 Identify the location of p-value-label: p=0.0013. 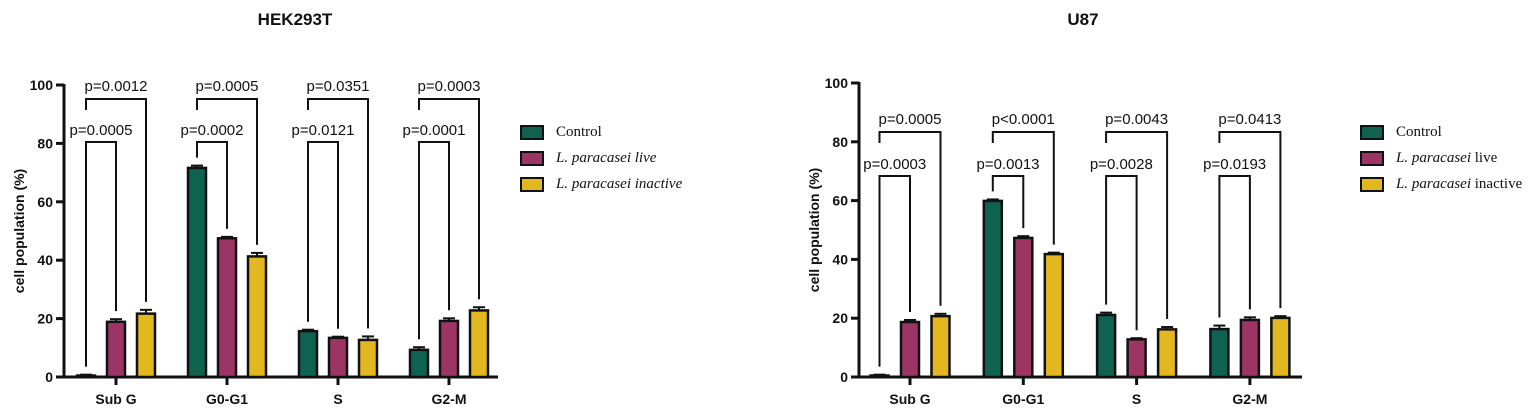
(1008, 164).